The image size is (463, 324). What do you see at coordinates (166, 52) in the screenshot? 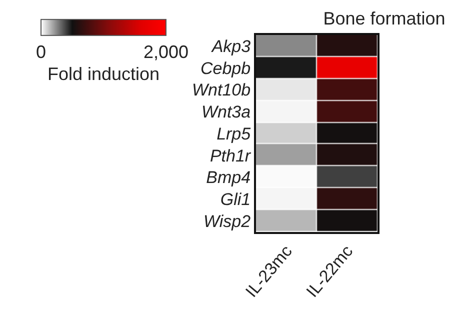
I see `color-bar-label: 2,000` at bounding box center [166, 52].